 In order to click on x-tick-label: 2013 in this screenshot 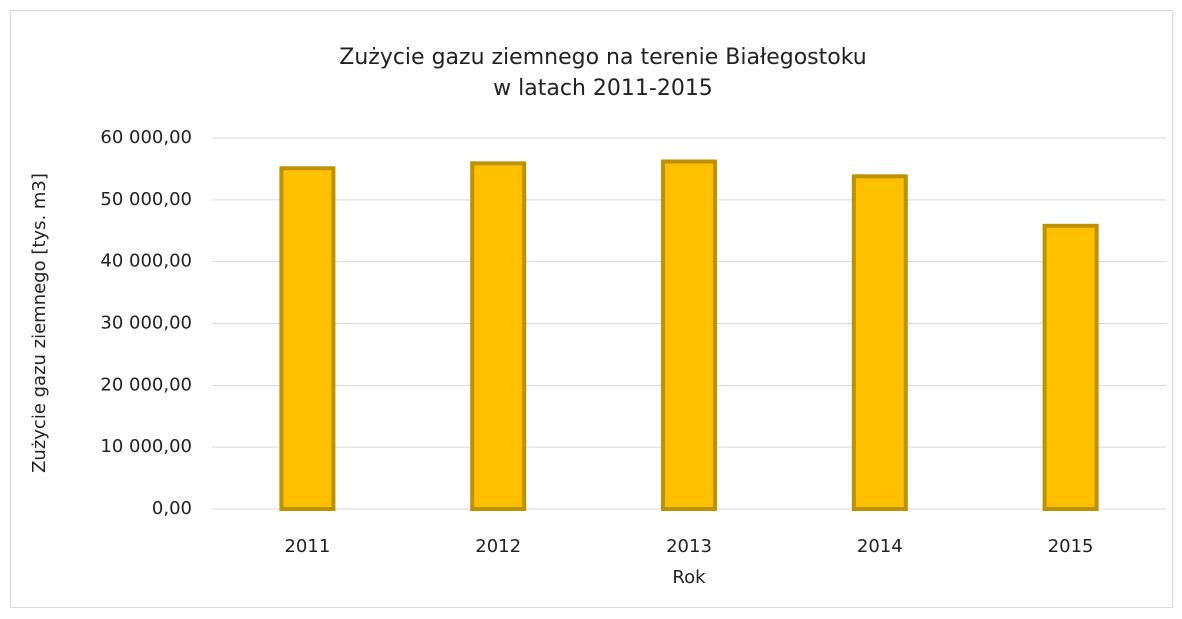, I will do `click(689, 546)`.